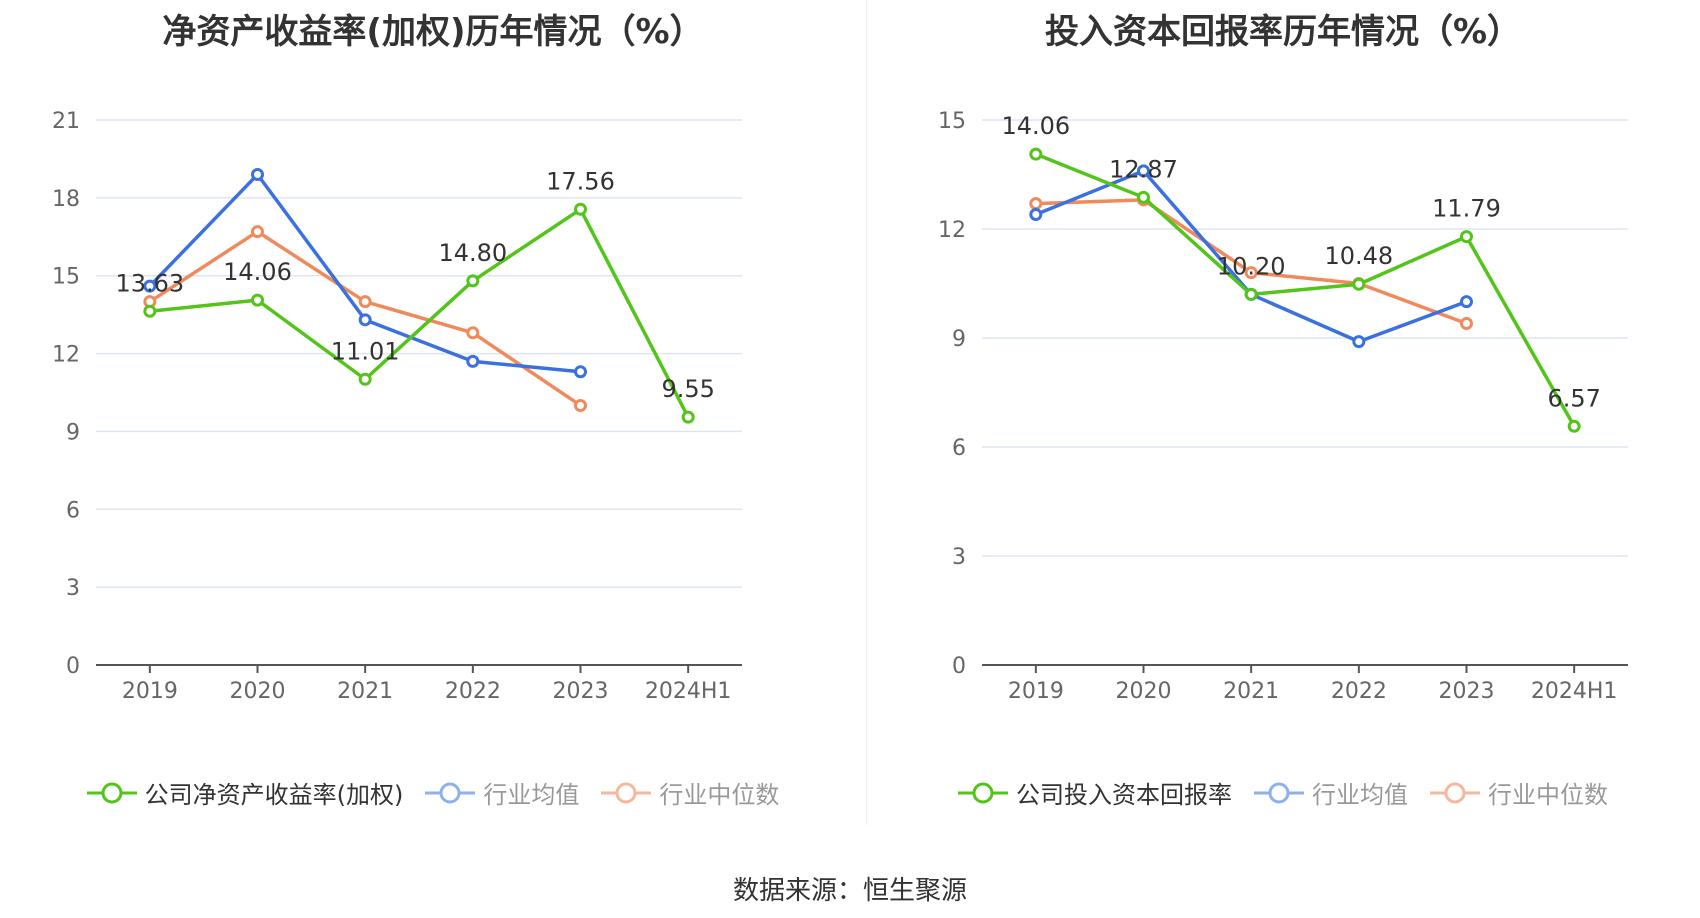 The width and height of the screenshot is (1700, 918). What do you see at coordinates (1466, 209) in the screenshot?
I see `data-label: 11.79` at bounding box center [1466, 209].